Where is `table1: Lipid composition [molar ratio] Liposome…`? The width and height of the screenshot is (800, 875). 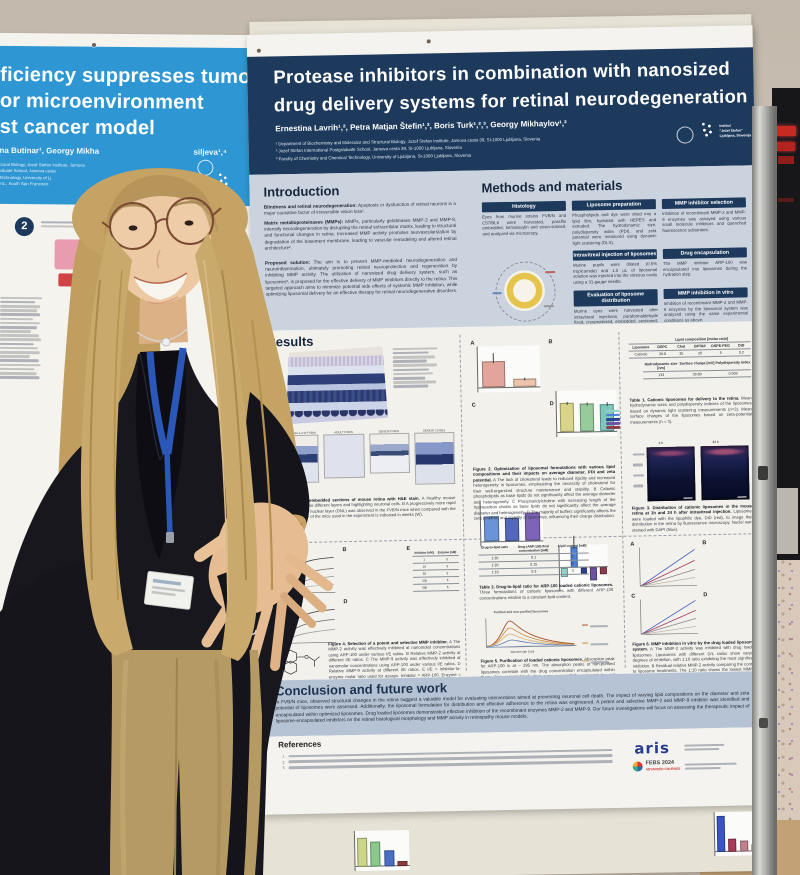
table1: Lipid composition [molar ratio] Liposome… is located at coordinates (690, 357).